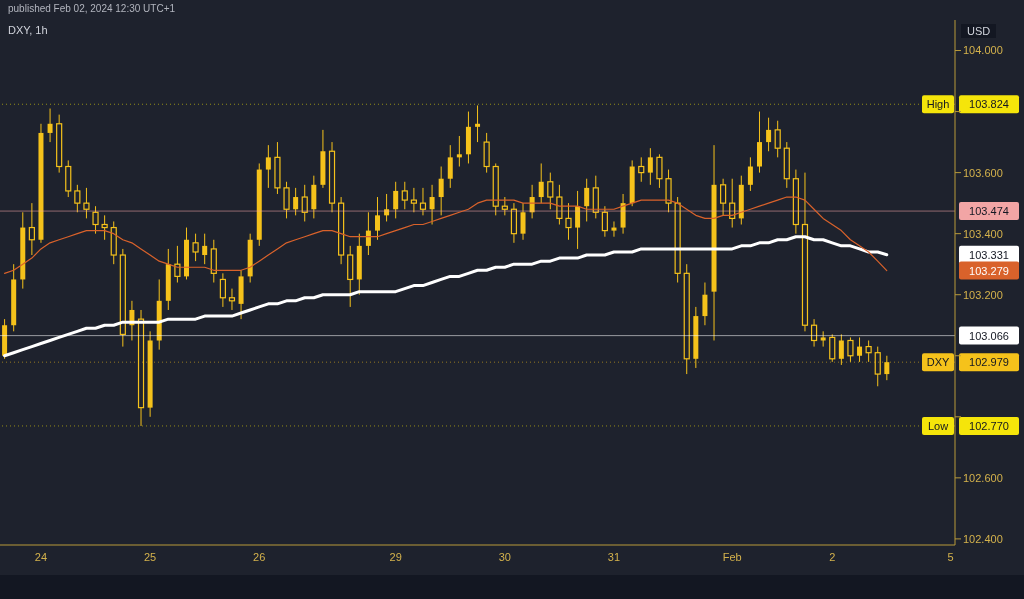 The width and height of the screenshot is (1024, 599). I want to click on y-tick-label: 103.200, so click(983, 294).